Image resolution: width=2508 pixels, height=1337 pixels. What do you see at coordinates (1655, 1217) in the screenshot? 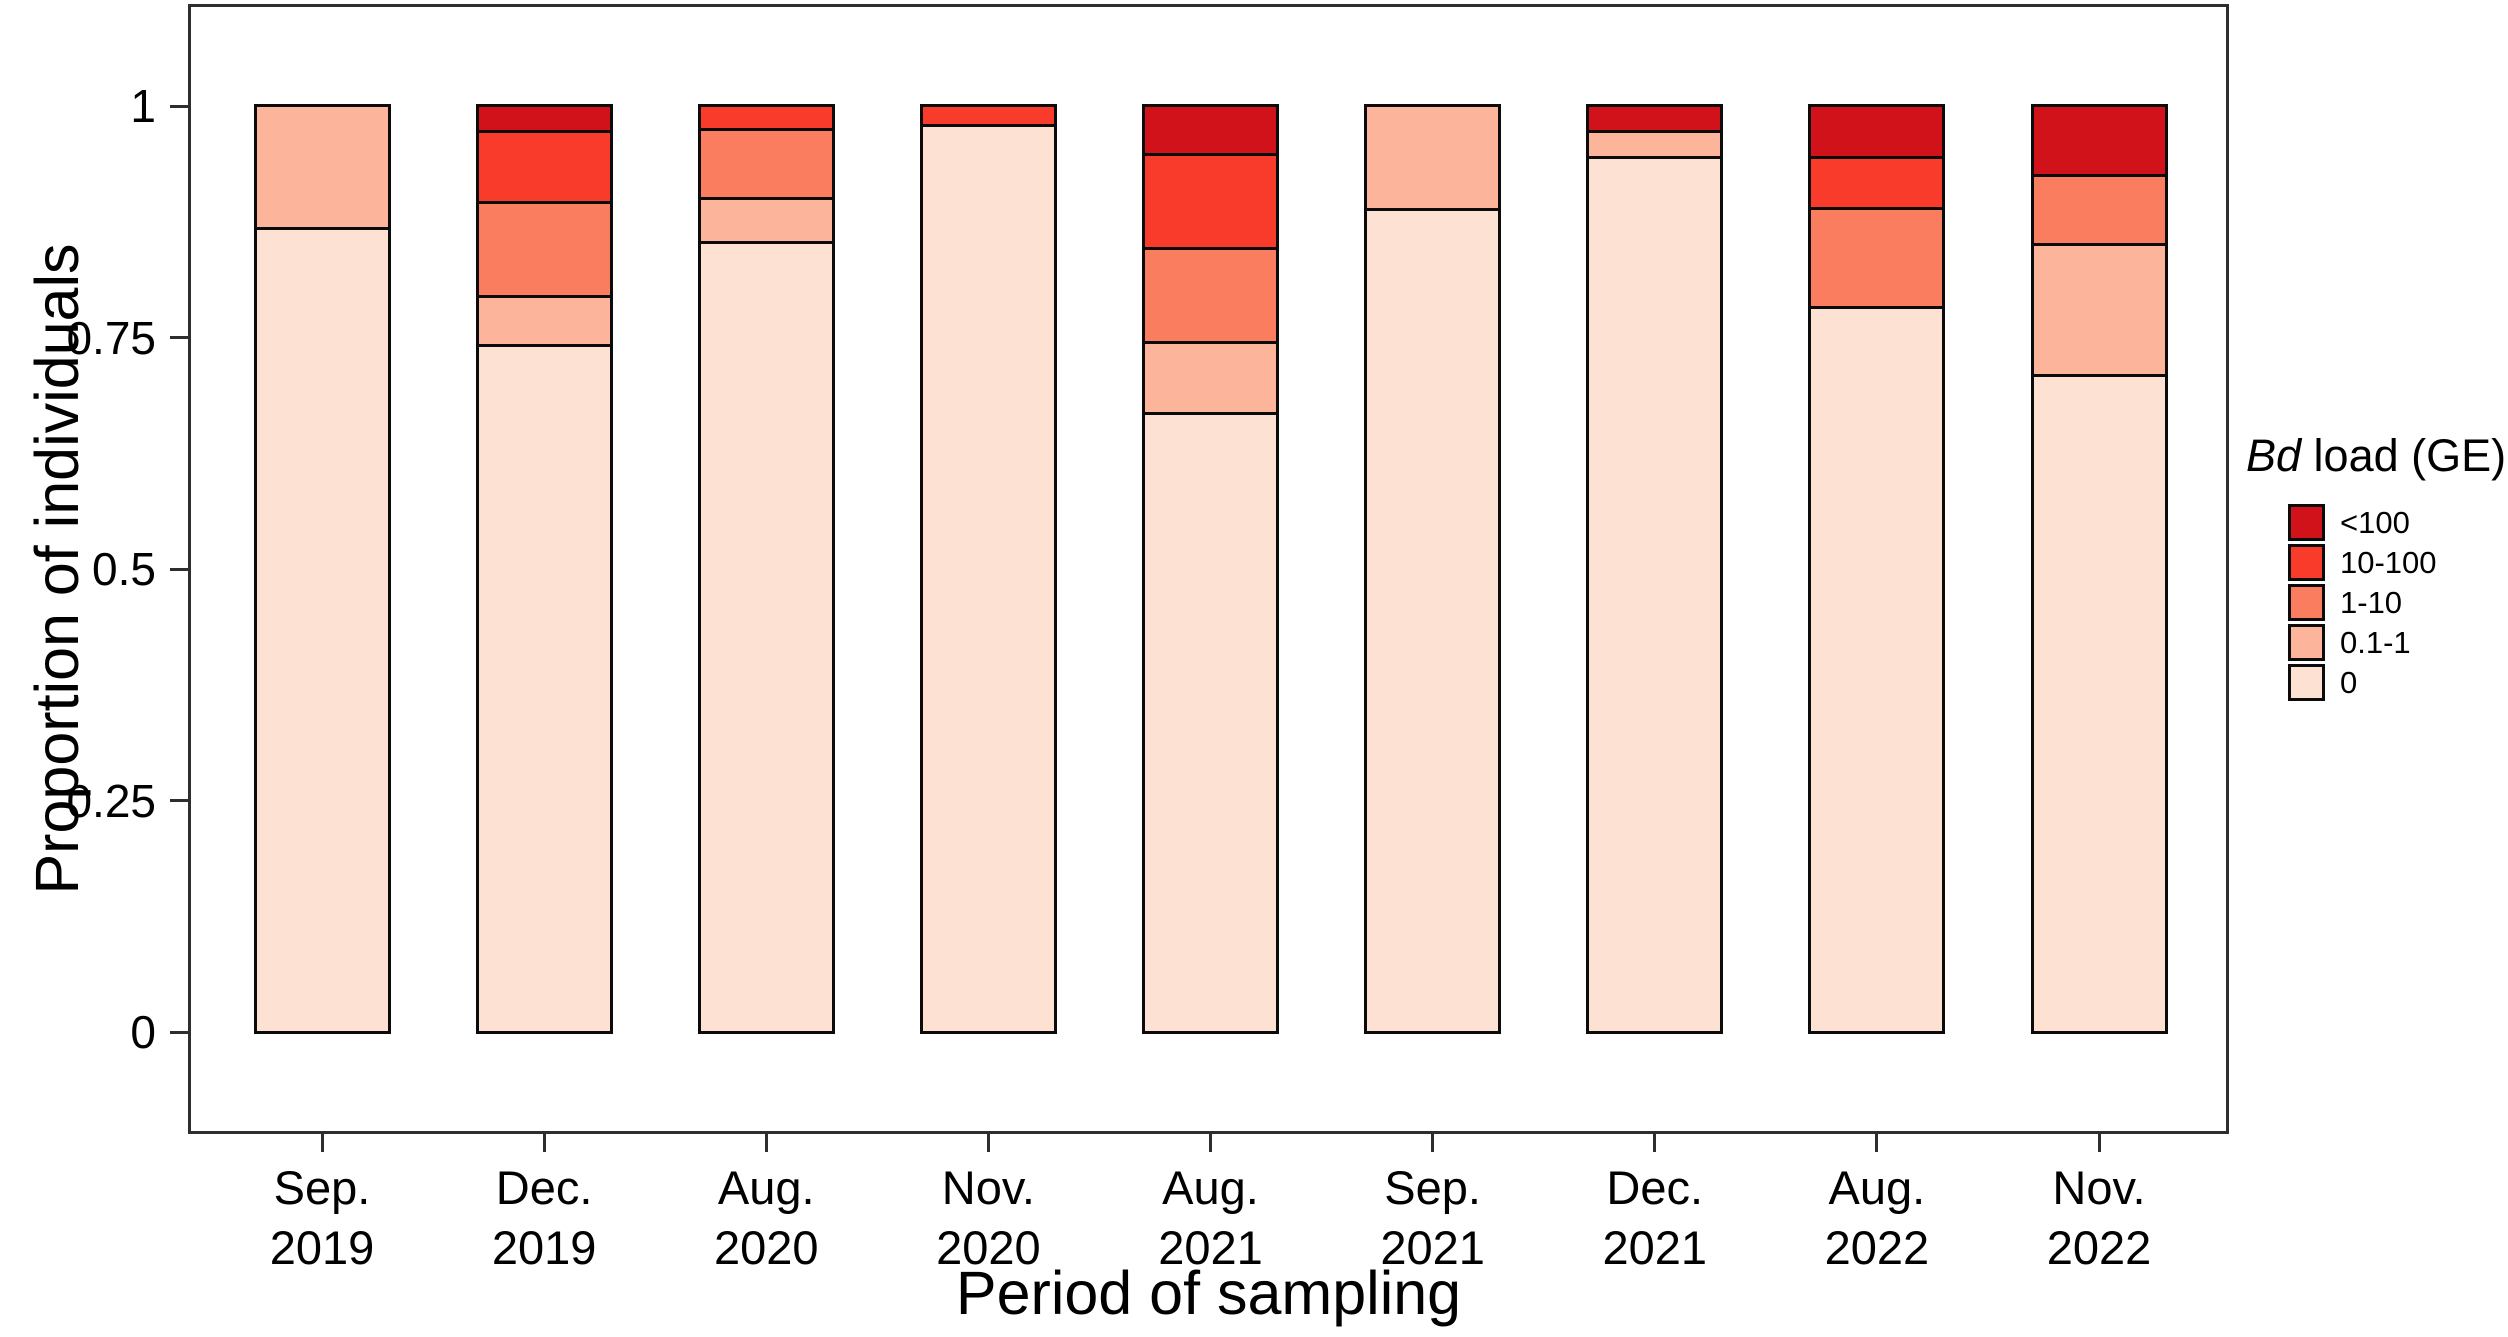
I see `x-tick-label: Dec. 2021` at bounding box center [1655, 1217].